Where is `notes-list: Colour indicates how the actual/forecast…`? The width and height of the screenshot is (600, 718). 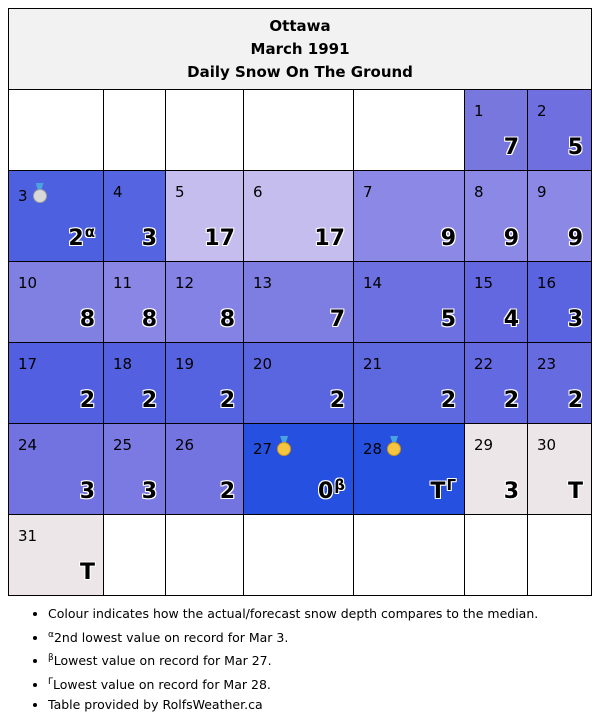
notes-list: Colour indicates how the actual/forecast… is located at coordinates (282, 660).